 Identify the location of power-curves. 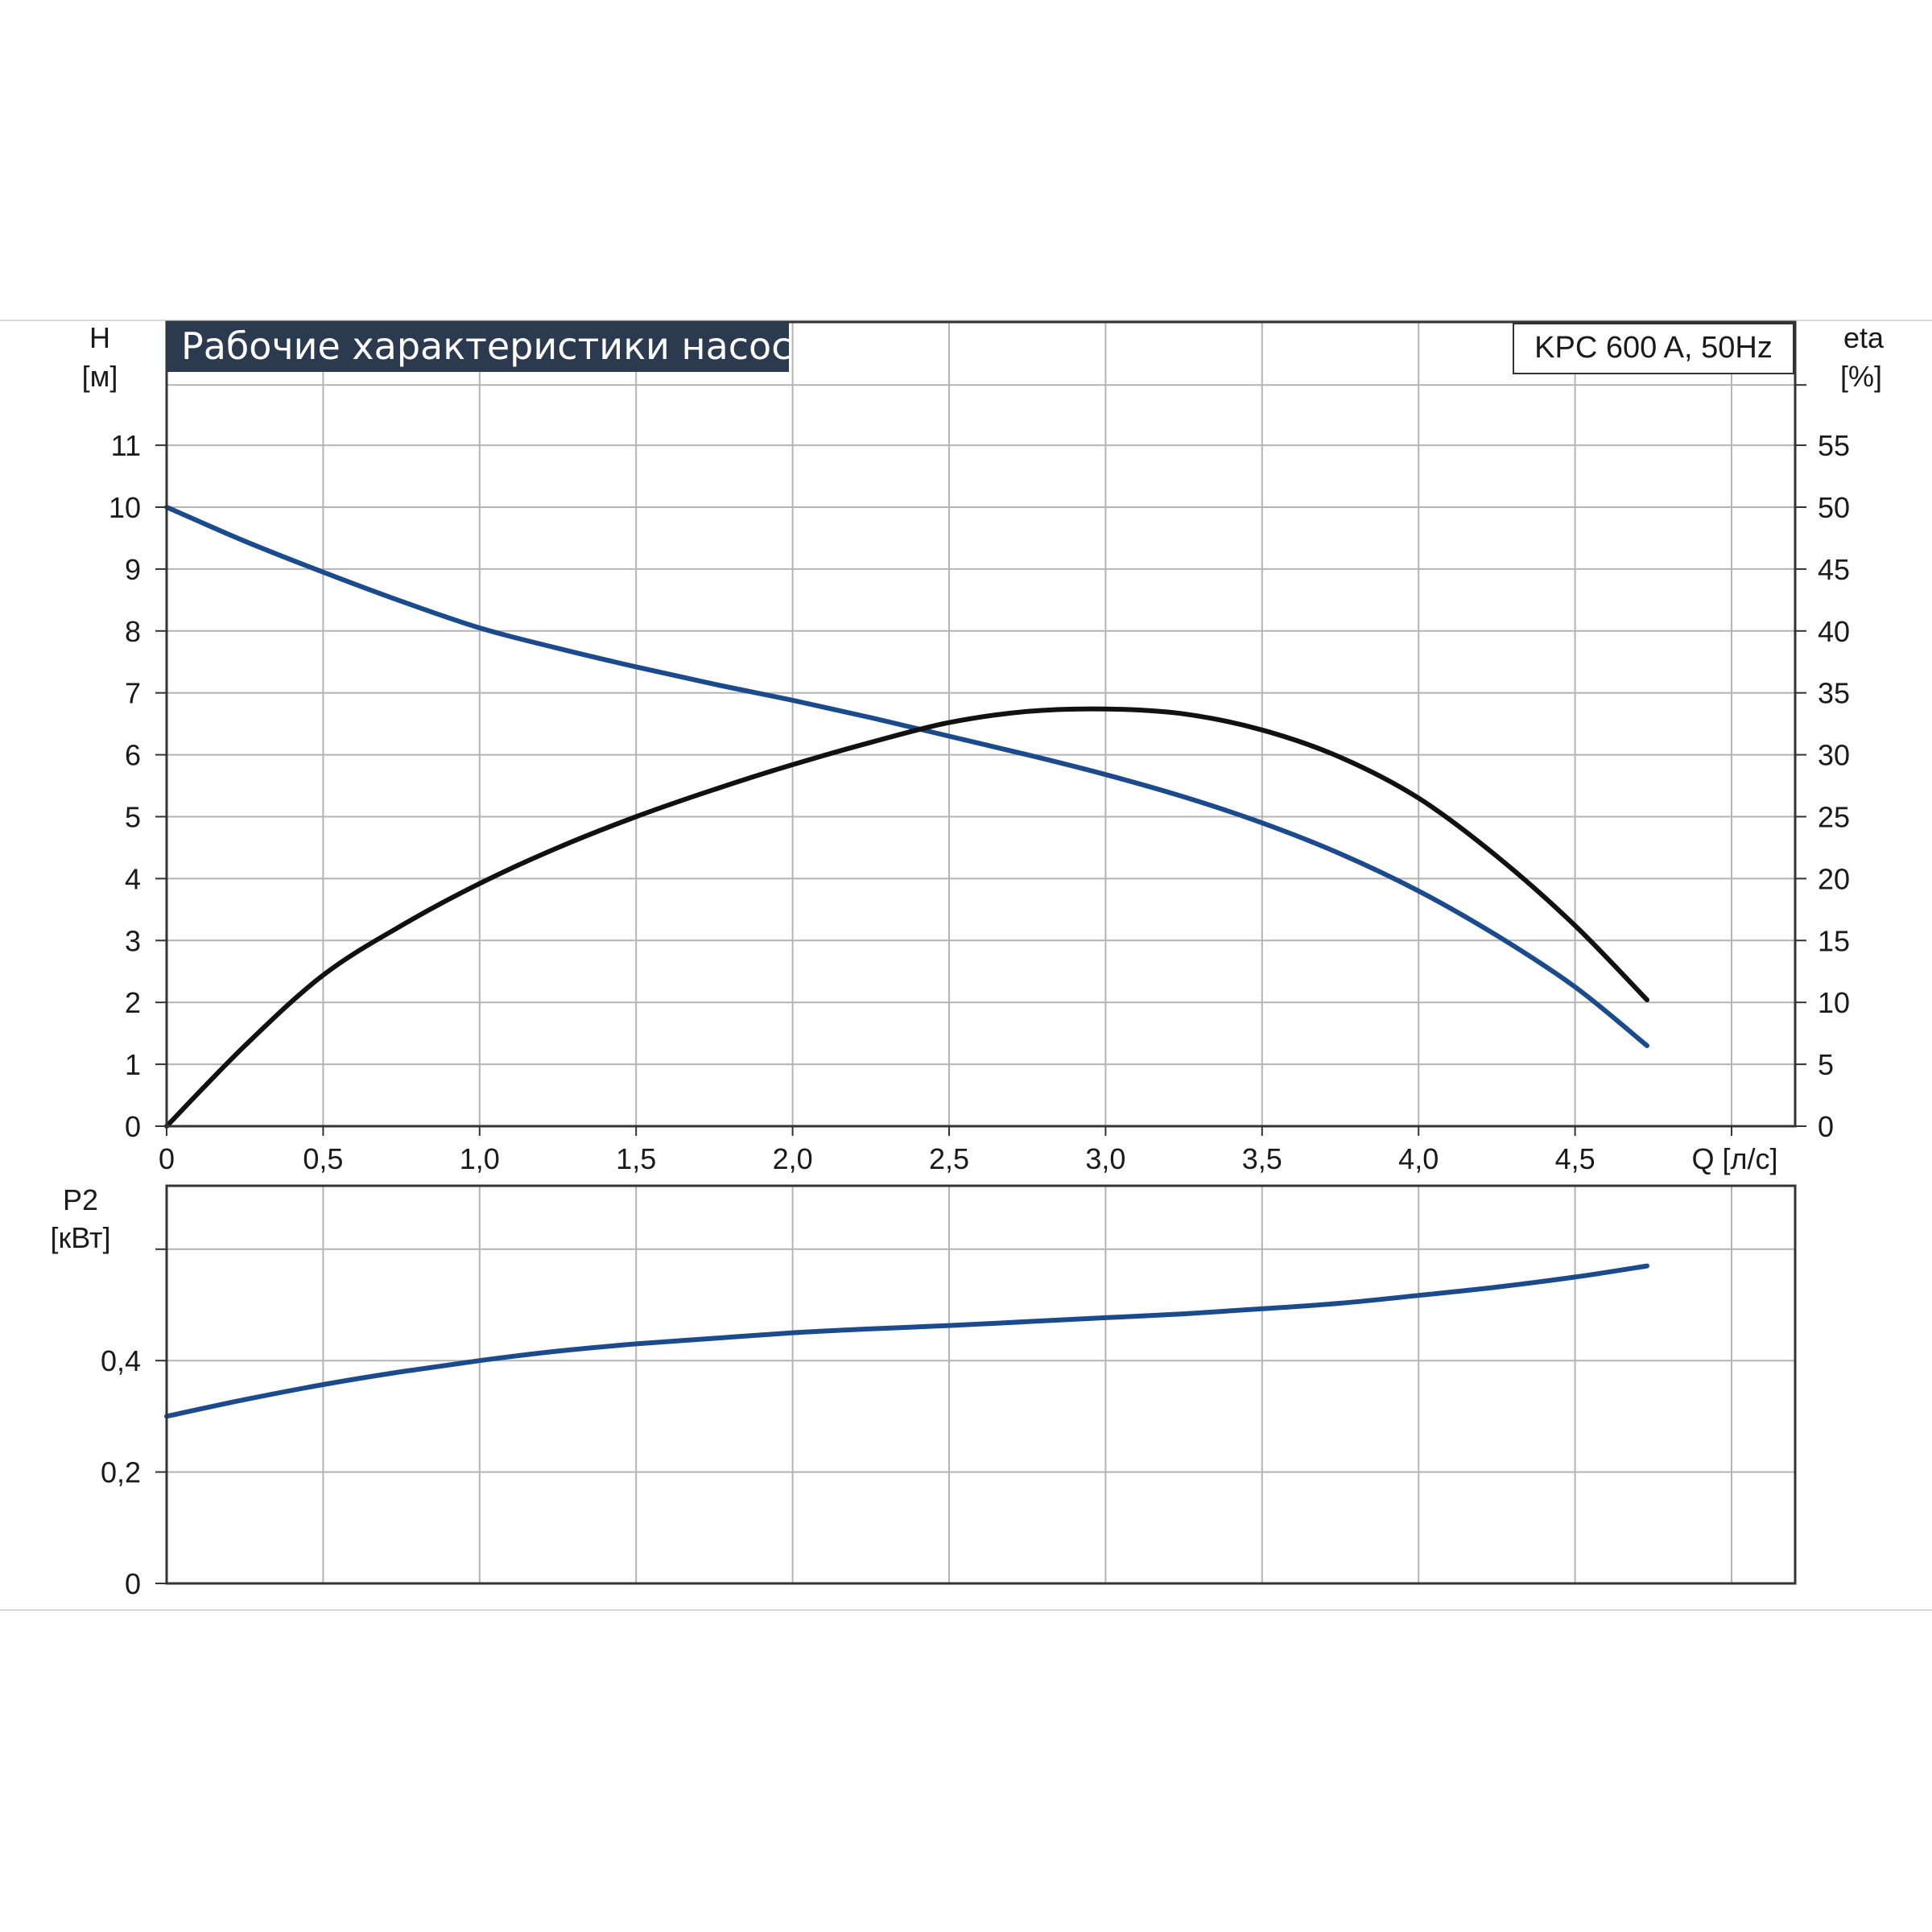
(906, 1341).